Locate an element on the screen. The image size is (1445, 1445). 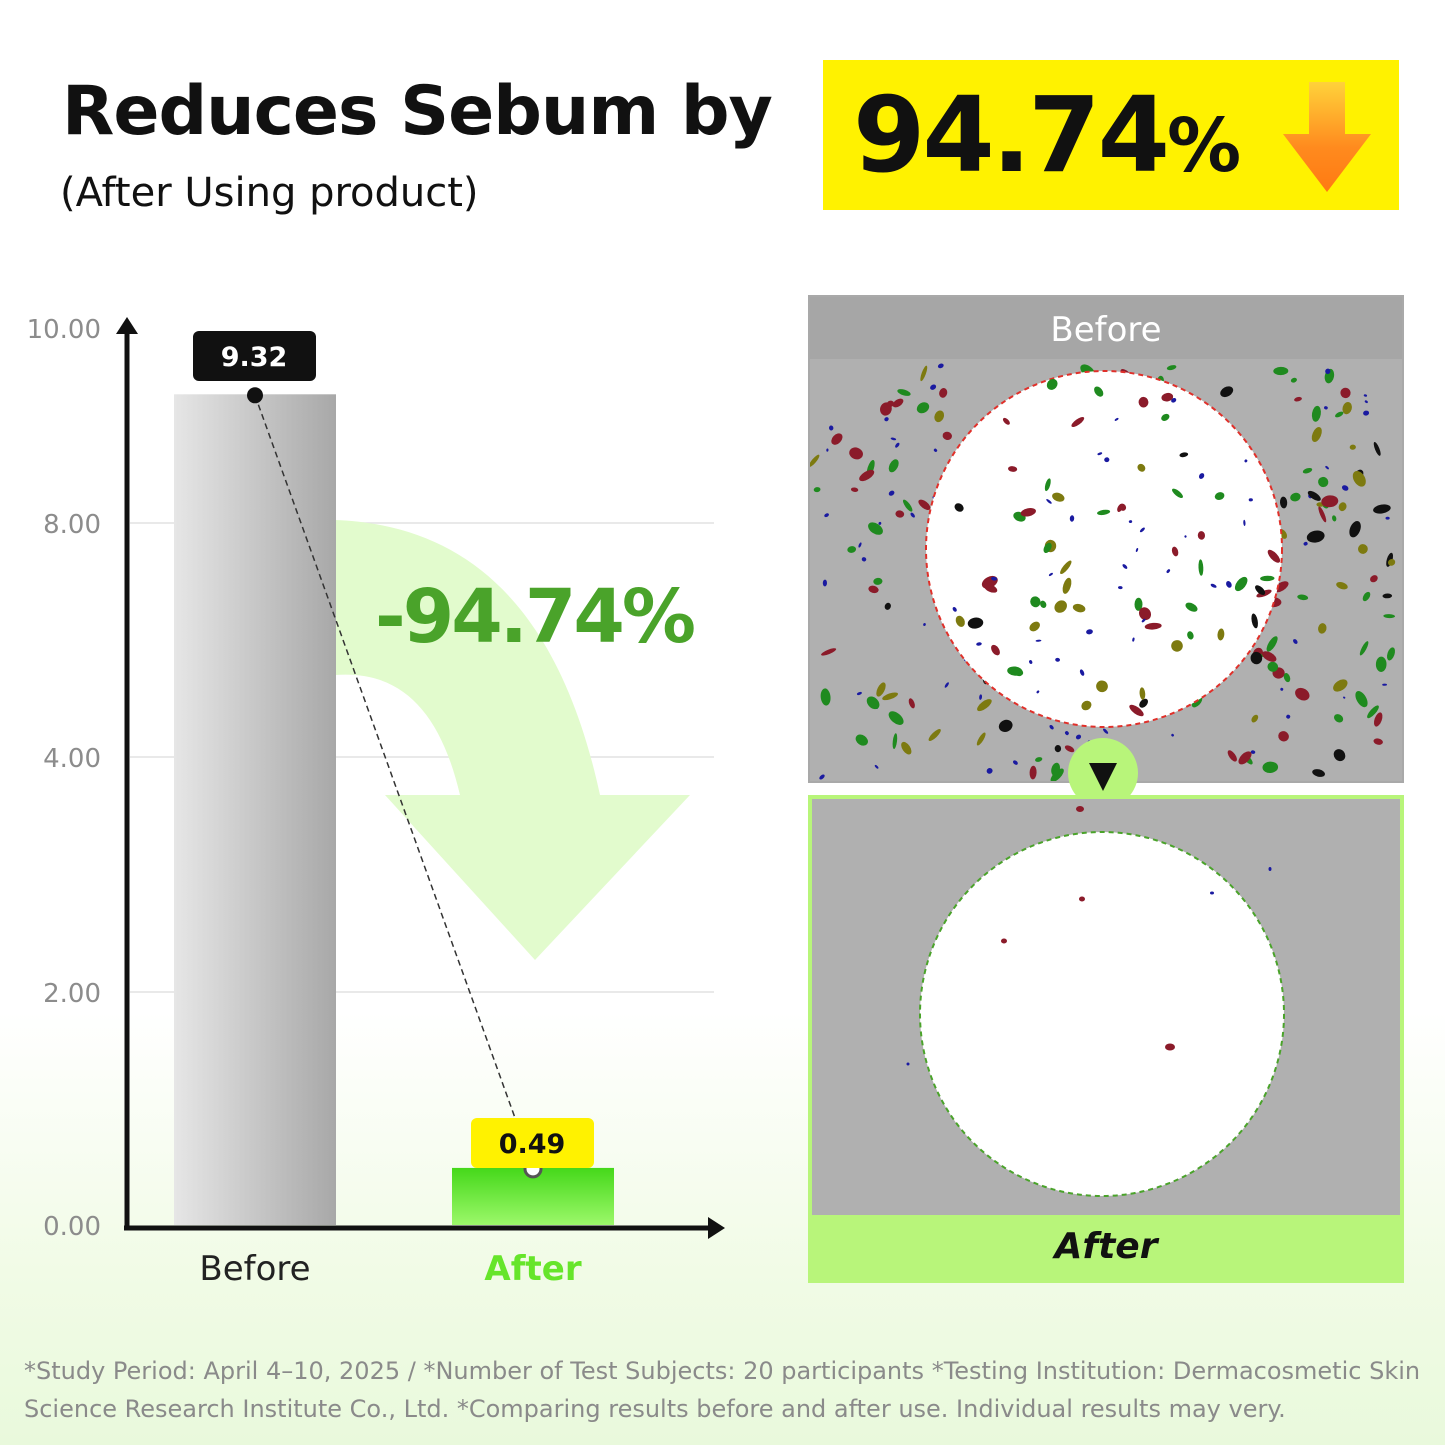
before-panel-label: Before is located at coordinates (1106, 328).